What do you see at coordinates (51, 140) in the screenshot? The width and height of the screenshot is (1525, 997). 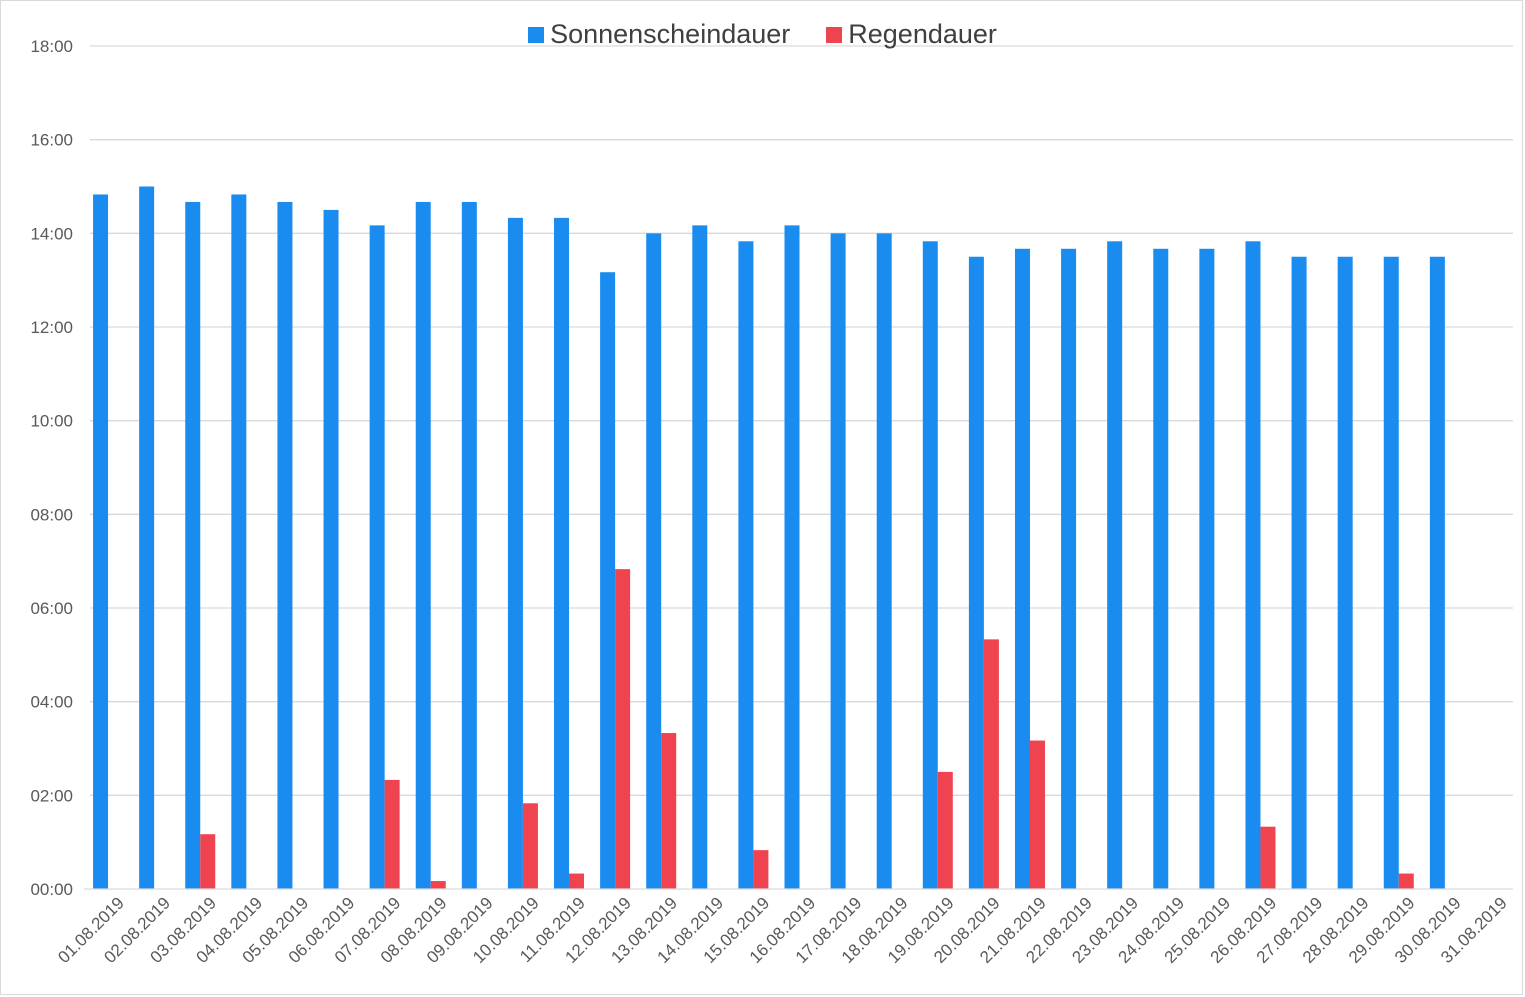 I see `y-tick-label: 16:00` at bounding box center [51, 140].